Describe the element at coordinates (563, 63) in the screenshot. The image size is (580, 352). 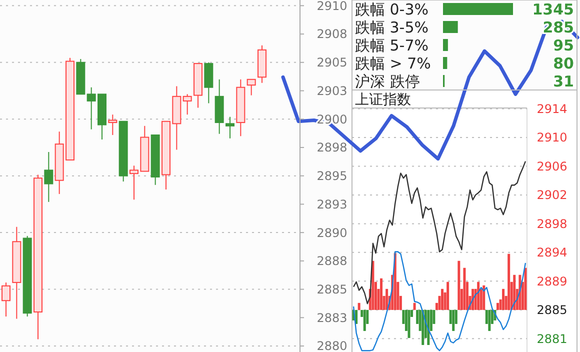
I see `data-label: 80` at that location.